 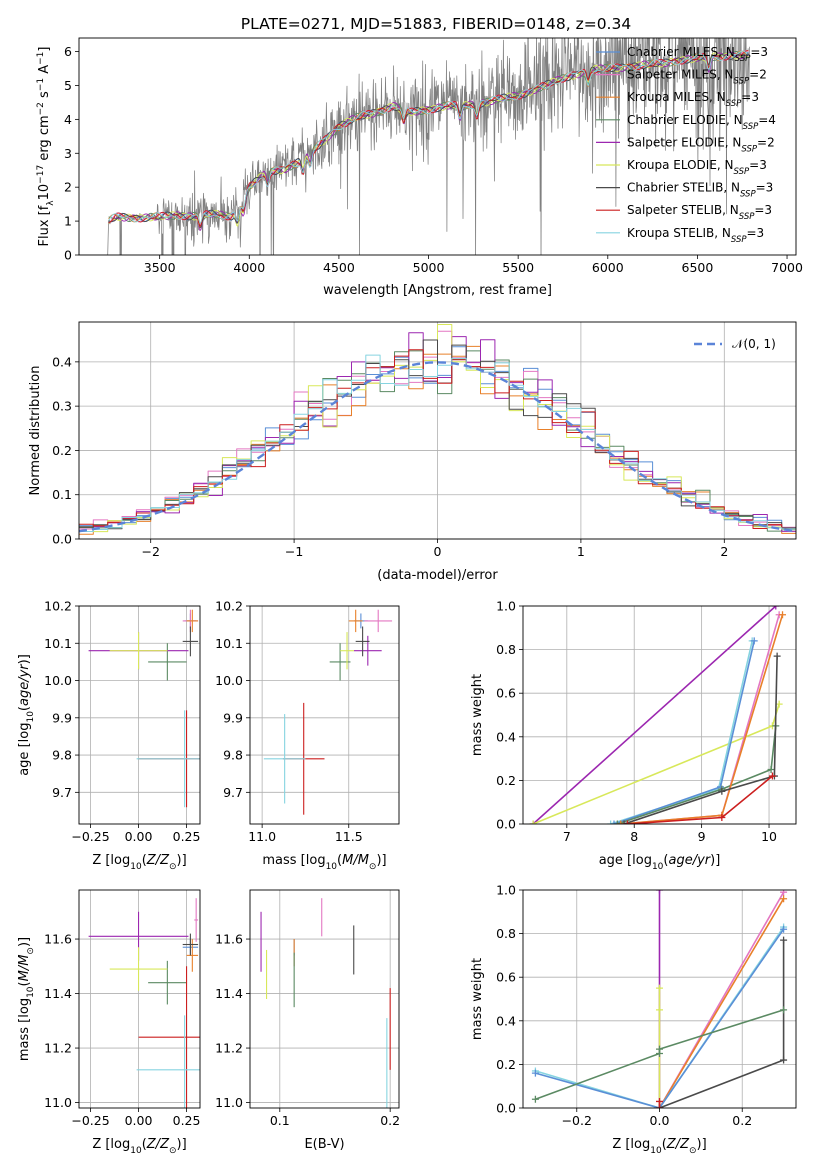 What do you see at coordinates (229, 643) in the screenshot?
I see `y-tick-label: 10.1` at bounding box center [229, 643].